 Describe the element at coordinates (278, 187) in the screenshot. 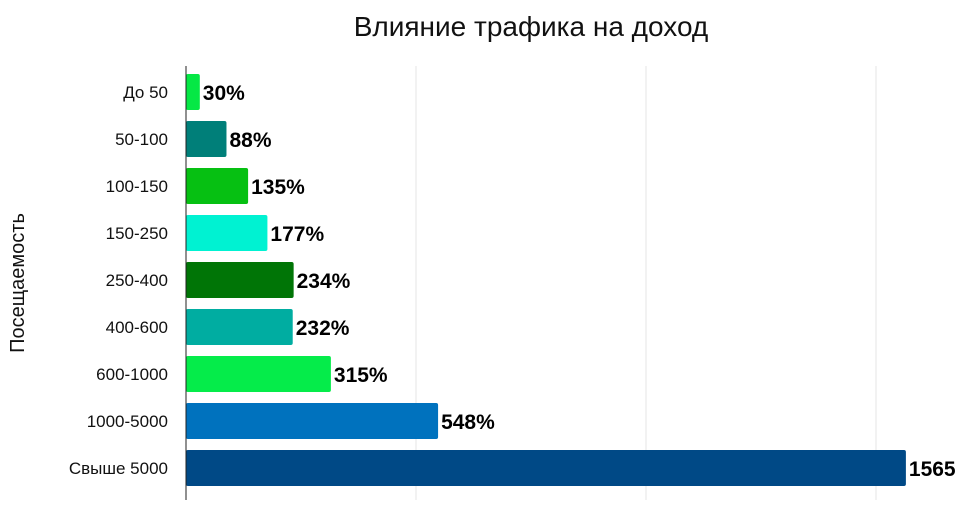

I see `data-label: 135%` at that location.